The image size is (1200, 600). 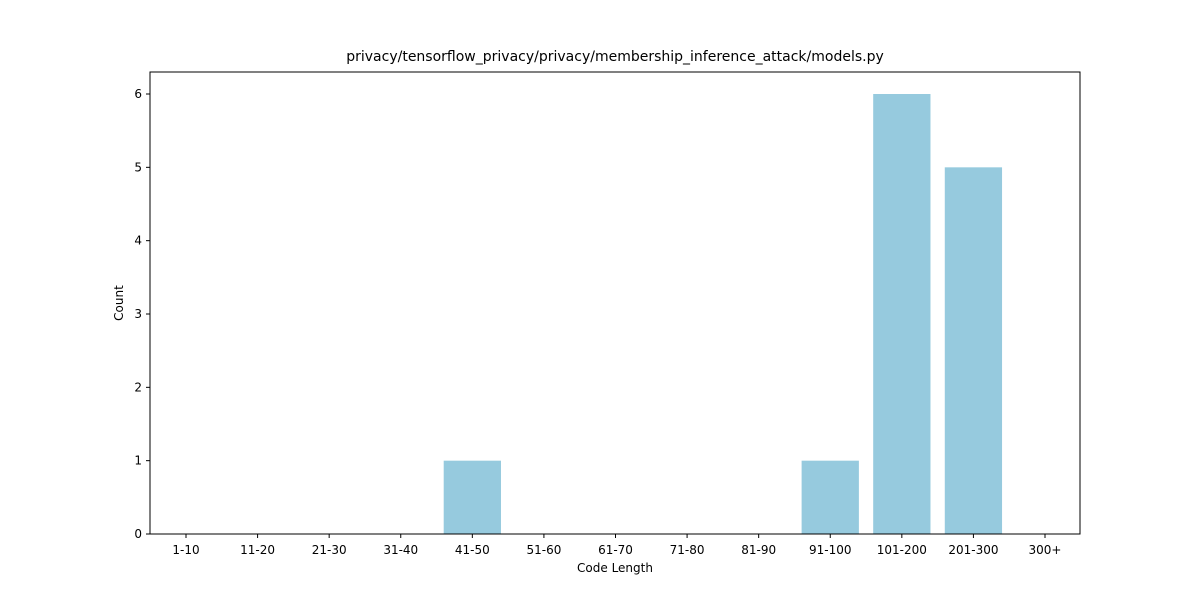 I want to click on y-tick-label: 4, so click(x=138, y=241).